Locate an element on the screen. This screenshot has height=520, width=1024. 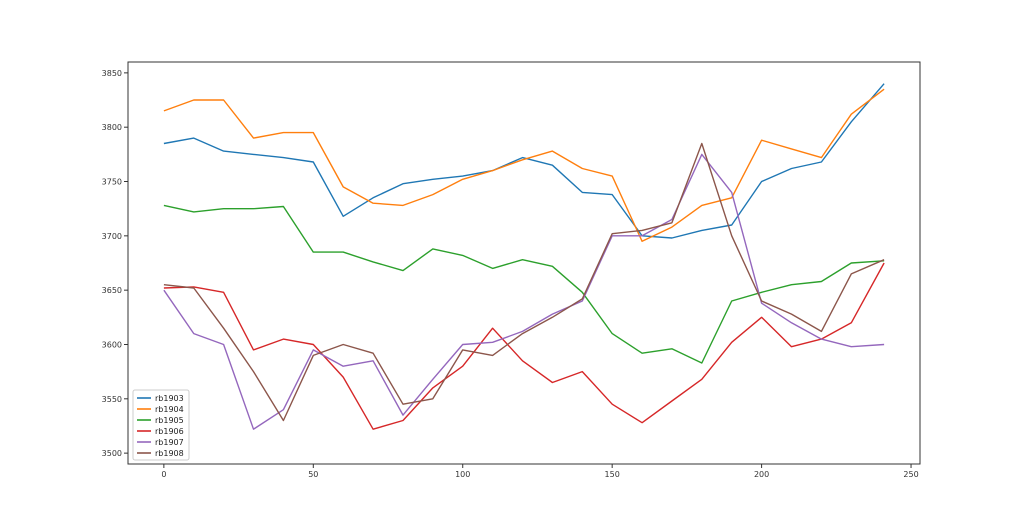
y-tick-label: 3550 is located at coordinates (112, 399).